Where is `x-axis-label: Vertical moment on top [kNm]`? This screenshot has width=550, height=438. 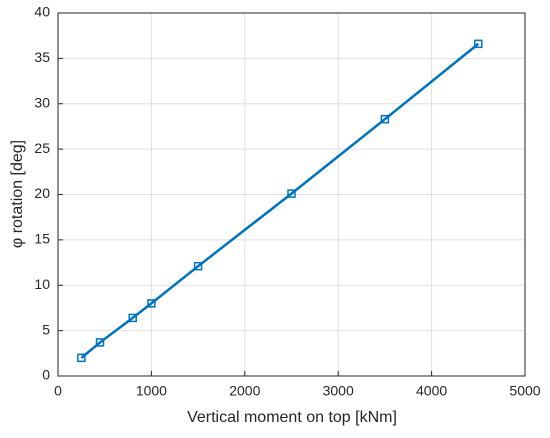
x-axis-label: Vertical moment on top [kNm] is located at coordinates (292, 417).